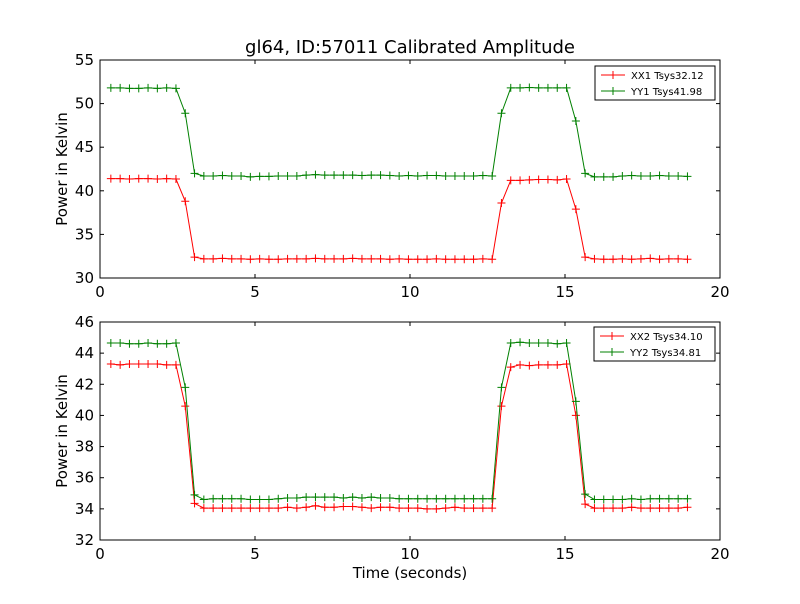  I want to click on x-tick-label: 0, so click(100, 554).